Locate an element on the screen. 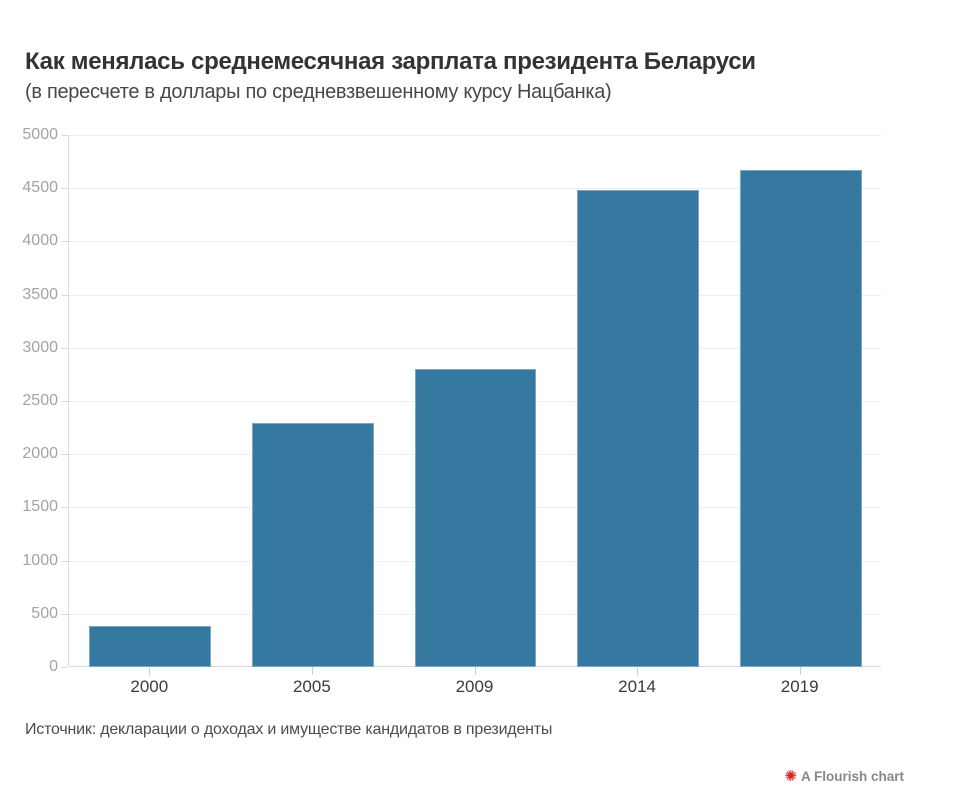 Image resolution: width=953 pixels, height=801 pixels. y-axis-label-3000: 3000 is located at coordinates (40, 347).